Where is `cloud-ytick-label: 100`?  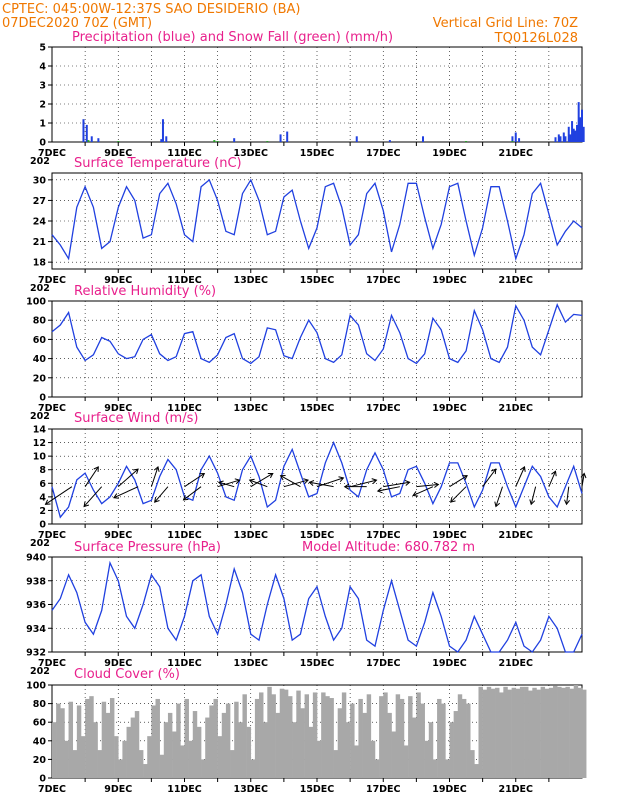
cloud-ytick-label: 100 is located at coordinates (36, 686).